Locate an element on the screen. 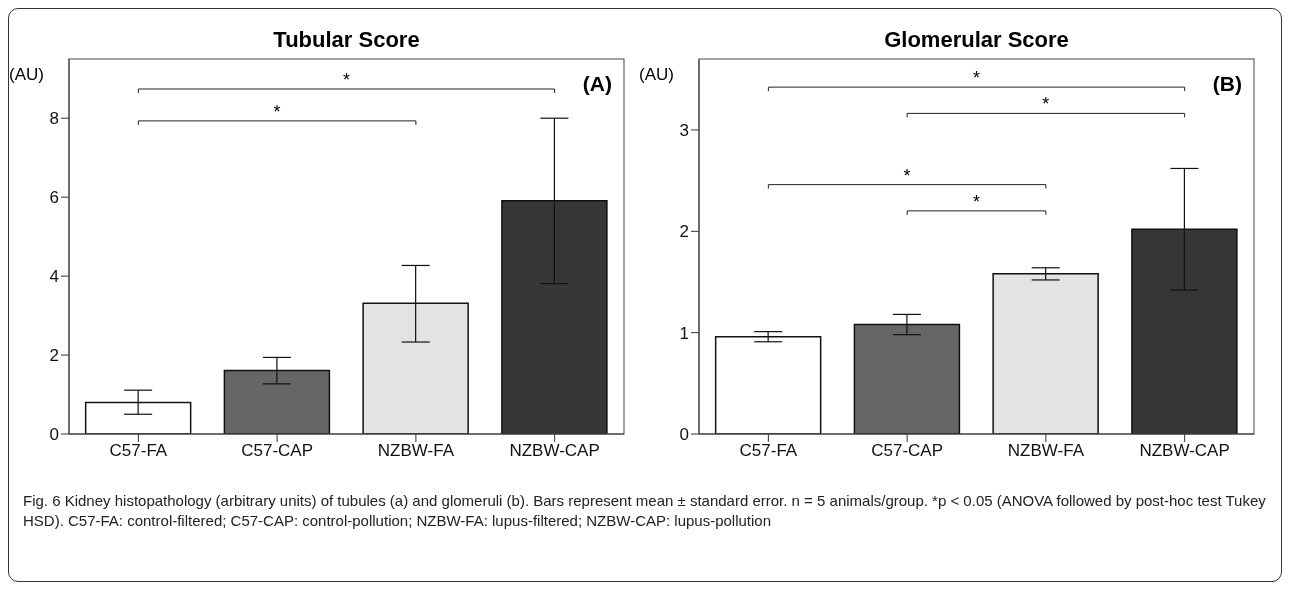 The width and height of the screenshot is (1290, 590). annotation: (A) is located at coordinates (597, 83).